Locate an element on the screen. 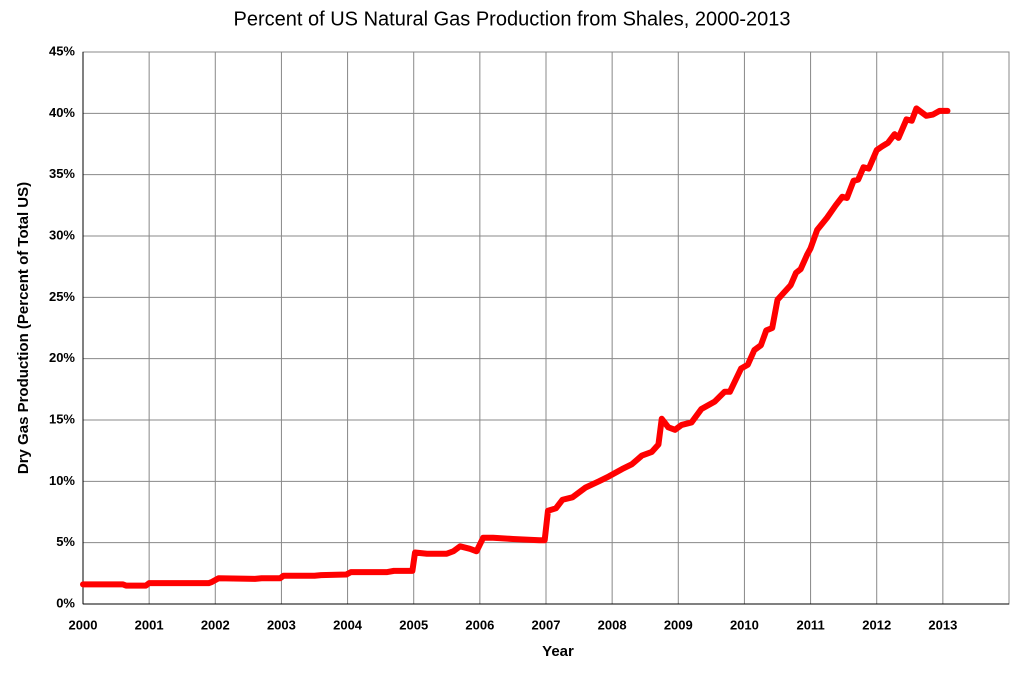 The height and width of the screenshot is (674, 1024). x-tick-label: 2007 is located at coordinates (546, 624).